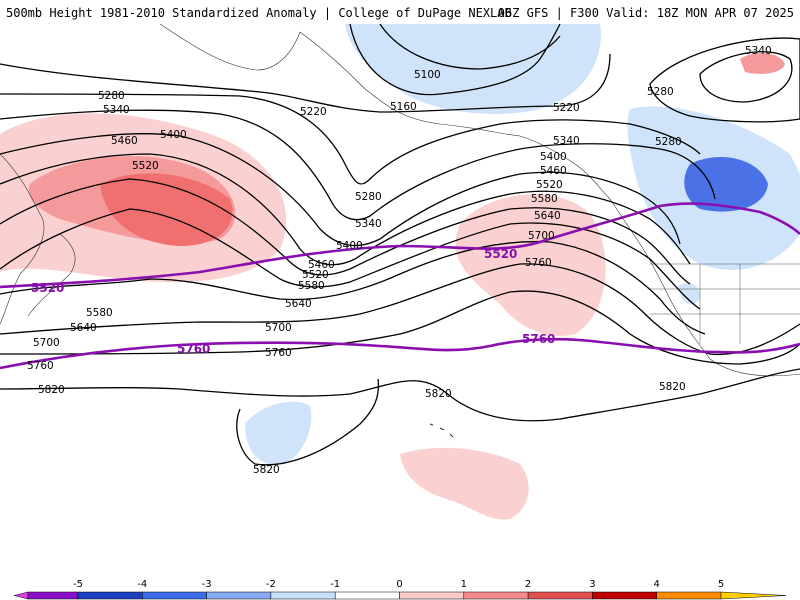 The image size is (800, 600). Describe the element at coordinates (762, 63) in the screenshot. I see `pos-anomaly-ne` at that location.